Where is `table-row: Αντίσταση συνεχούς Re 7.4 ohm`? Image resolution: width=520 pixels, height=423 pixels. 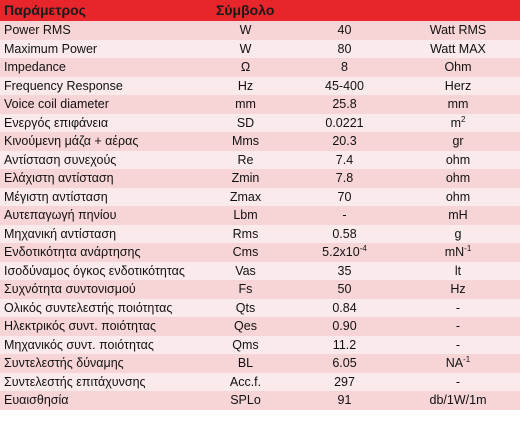
table-row: Αντίσταση συνεχούς Re 7.4 ohm is located at coordinates (260, 159).